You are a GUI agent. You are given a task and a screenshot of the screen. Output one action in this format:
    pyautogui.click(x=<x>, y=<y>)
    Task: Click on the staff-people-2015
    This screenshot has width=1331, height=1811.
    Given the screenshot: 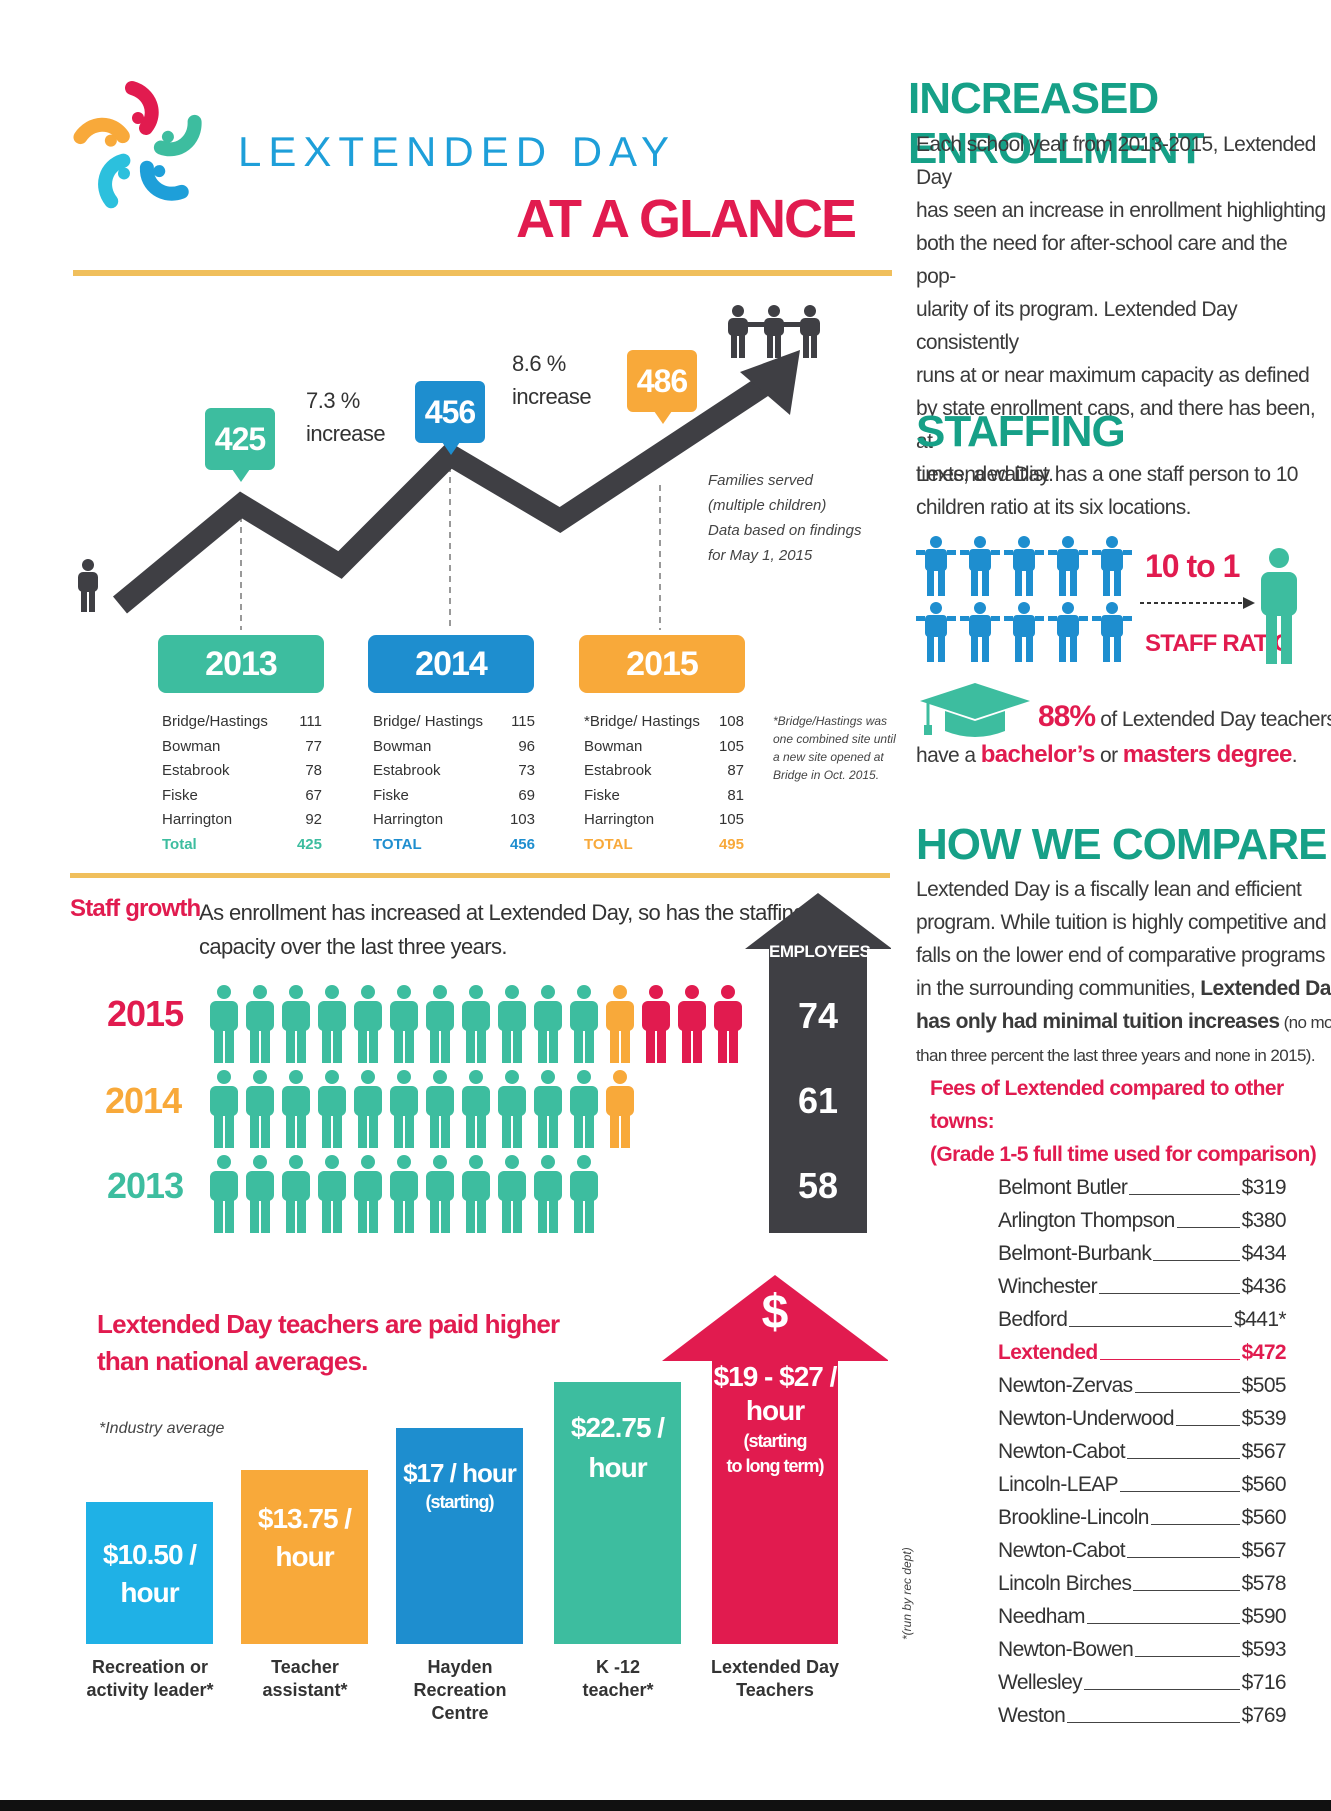 What is the action you would take?
    pyautogui.click(x=476, y=1024)
    